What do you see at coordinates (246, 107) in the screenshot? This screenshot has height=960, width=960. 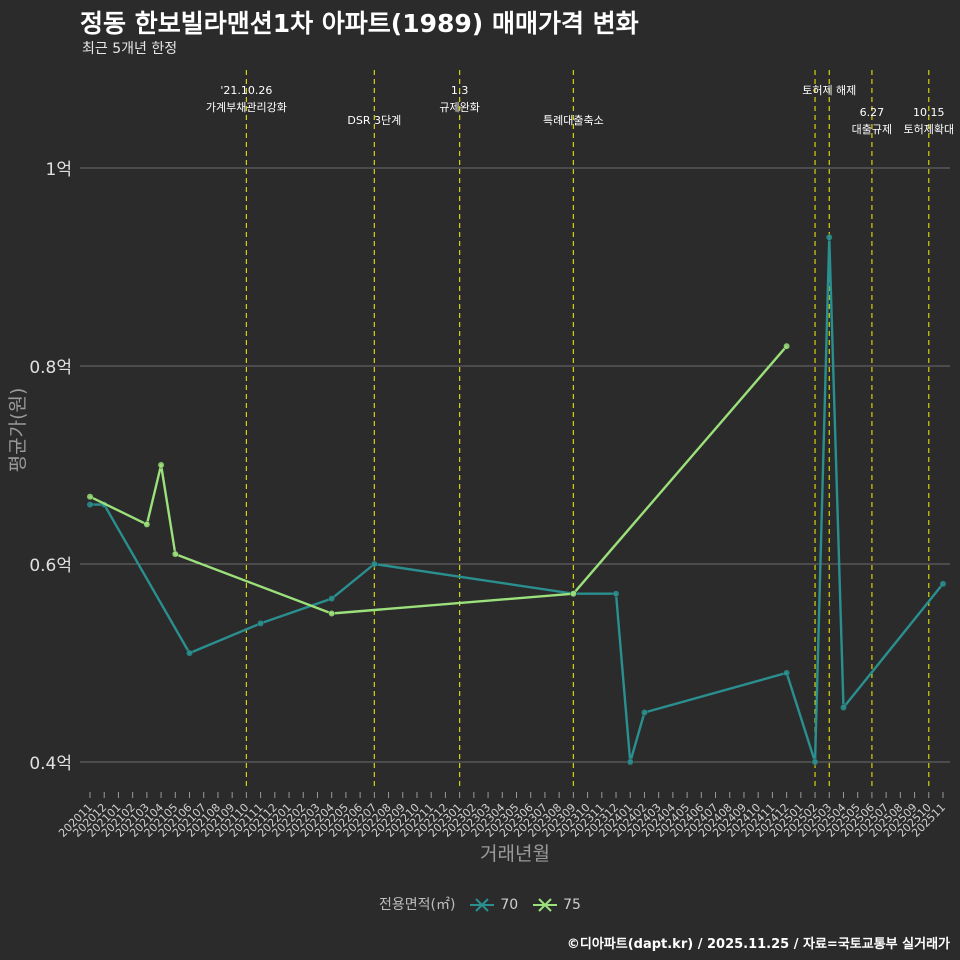 I see `event-label-text: 가계부채관리강화` at bounding box center [246, 107].